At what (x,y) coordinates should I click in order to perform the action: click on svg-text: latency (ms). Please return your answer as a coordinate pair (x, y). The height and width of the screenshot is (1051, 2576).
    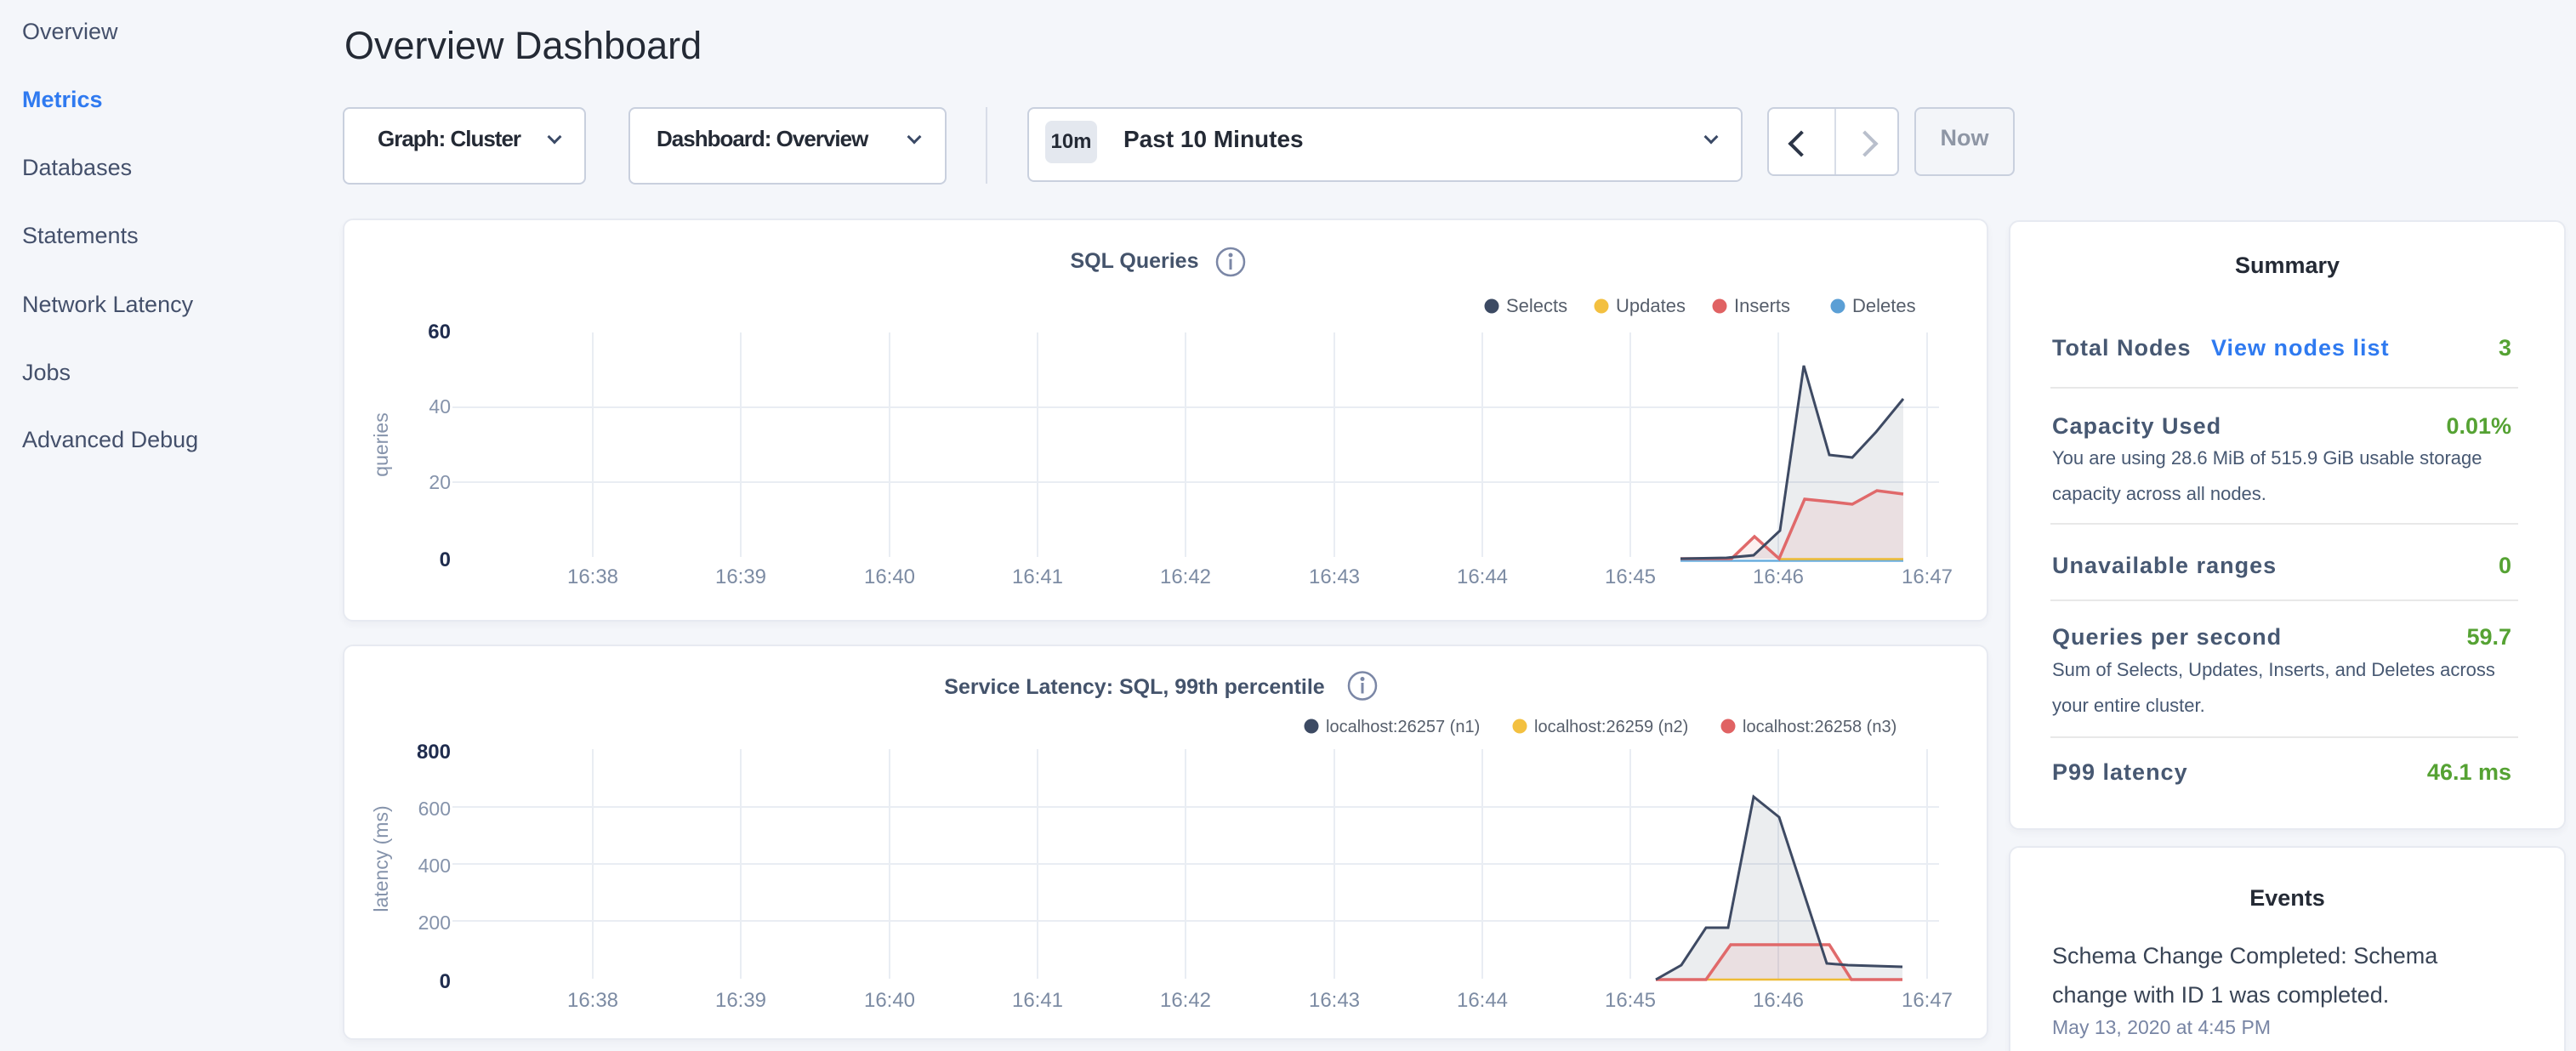
    Looking at the image, I should click on (381, 859).